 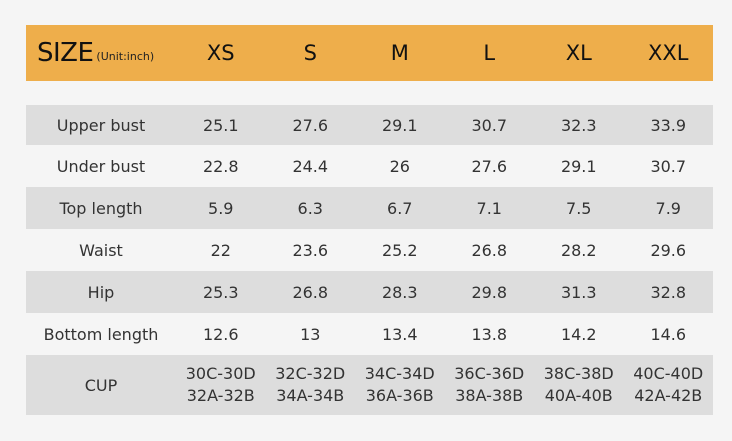 What do you see at coordinates (310, 334) in the screenshot?
I see `table-cell: 13` at bounding box center [310, 334].